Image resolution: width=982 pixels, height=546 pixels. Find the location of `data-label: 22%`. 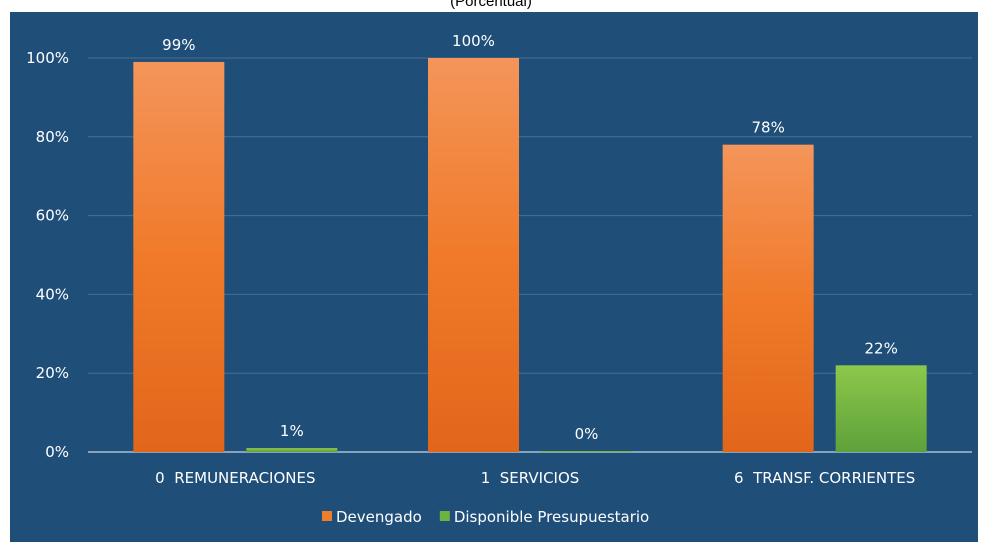

data-label: 22% is located at coordinates (880, 348).